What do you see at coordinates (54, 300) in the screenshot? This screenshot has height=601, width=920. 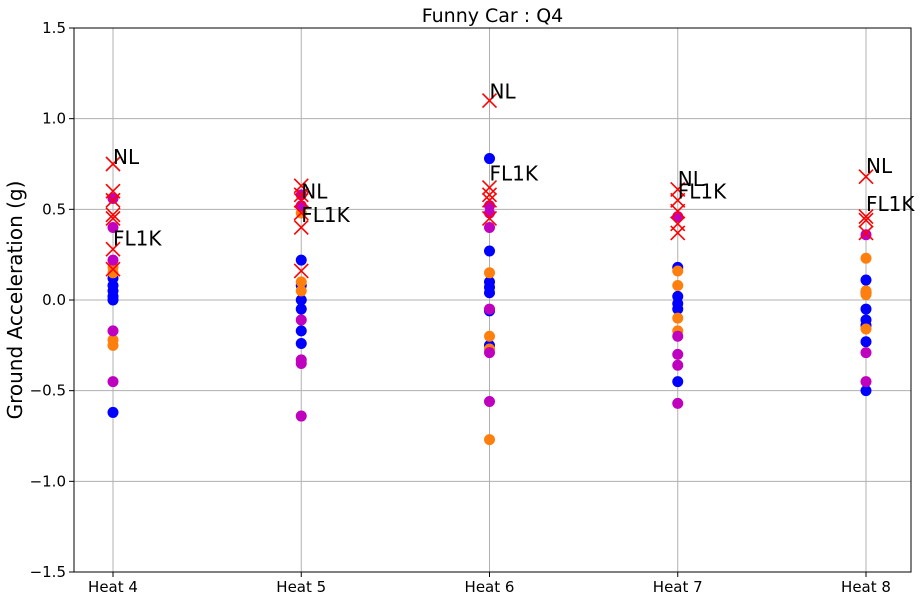 I see `y-tick-label: 0.0` at bounding box center [54, 300].